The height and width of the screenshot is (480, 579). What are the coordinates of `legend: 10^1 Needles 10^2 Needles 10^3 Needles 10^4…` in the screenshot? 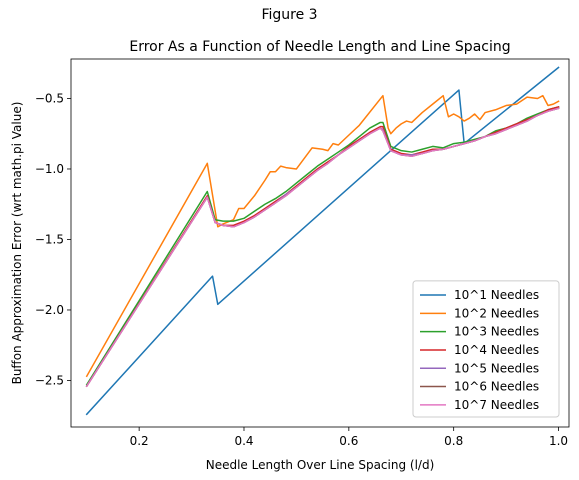 It's located at (486, 349).